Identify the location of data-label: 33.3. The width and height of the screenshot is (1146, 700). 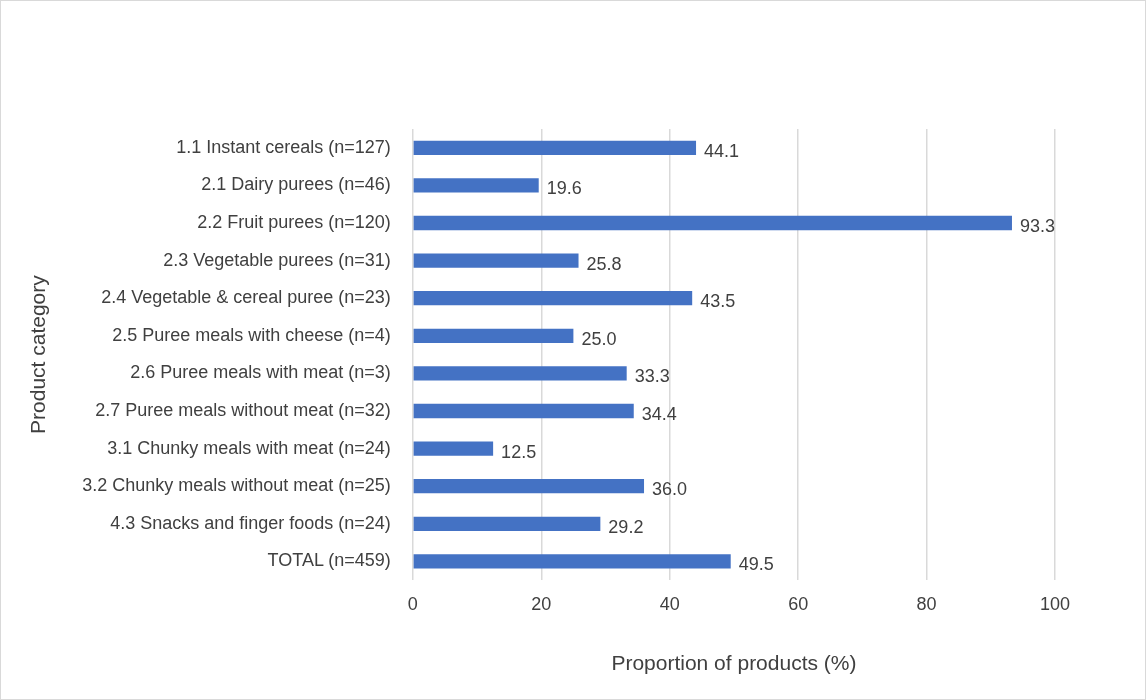
(652, 376).